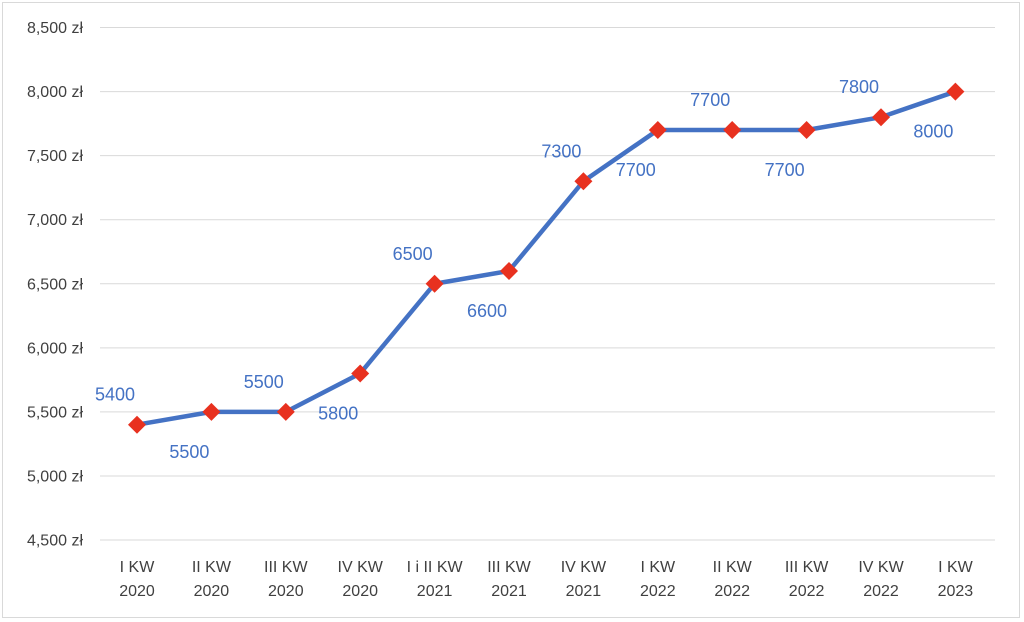  I want to click on x-tick-label: I i II KW 2021, so click(435, 579).